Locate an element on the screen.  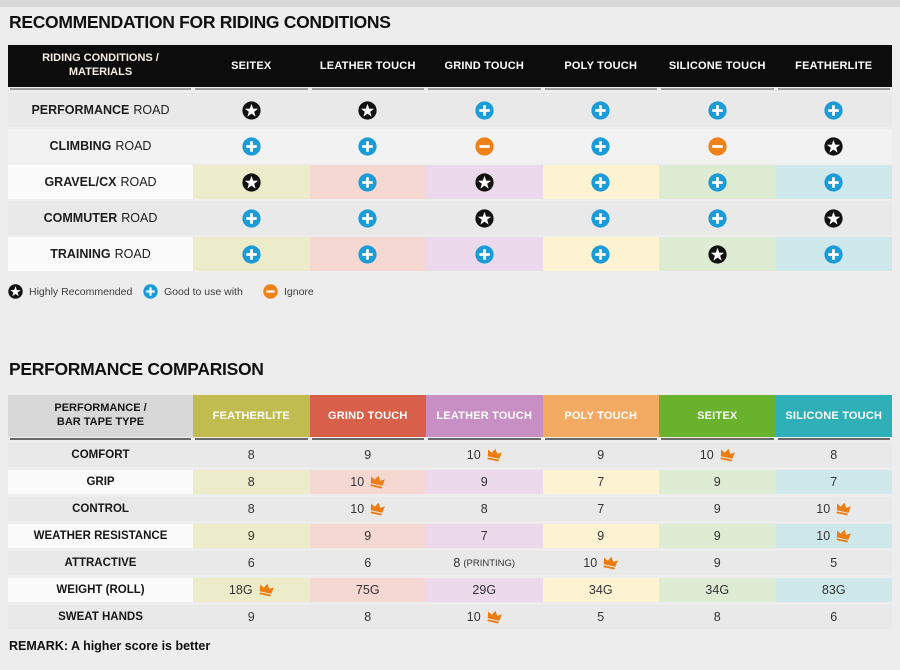
riding-column-header: POLY TOUCH is located at coordinates (601, 66).